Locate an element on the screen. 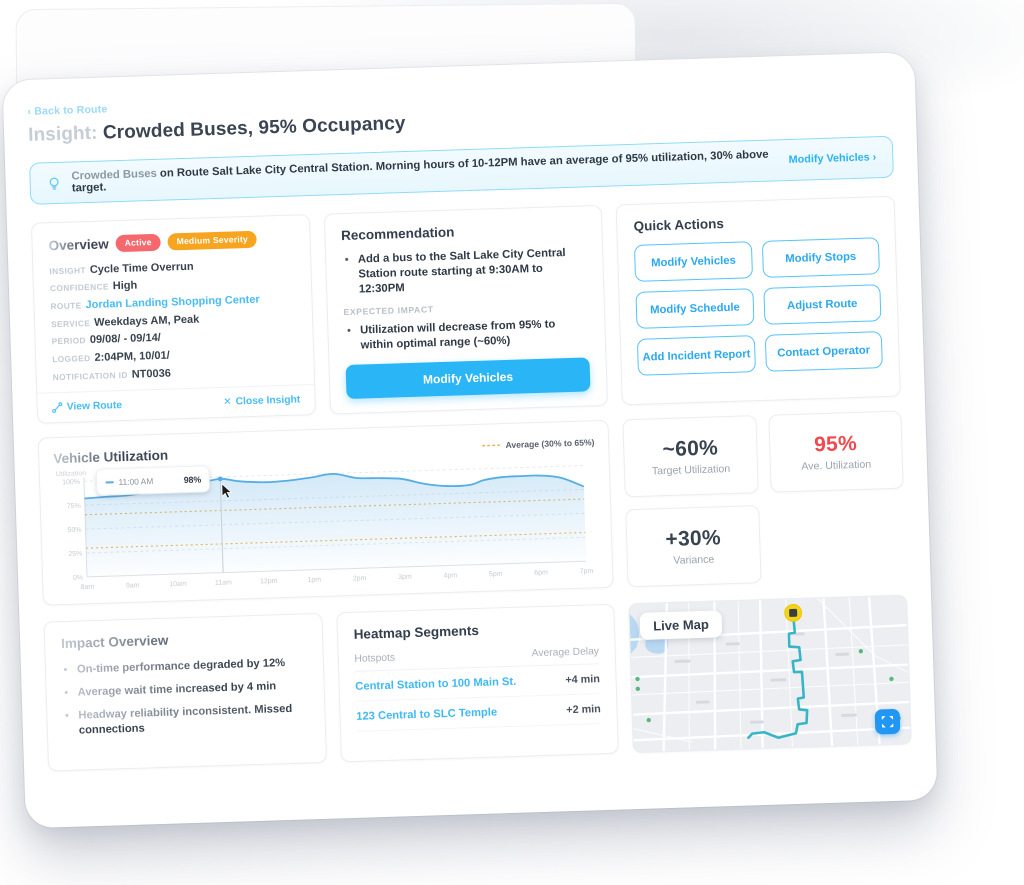  quick-action-modify-vehicles: Modify Vehicles is located at coordinates (693, 261).